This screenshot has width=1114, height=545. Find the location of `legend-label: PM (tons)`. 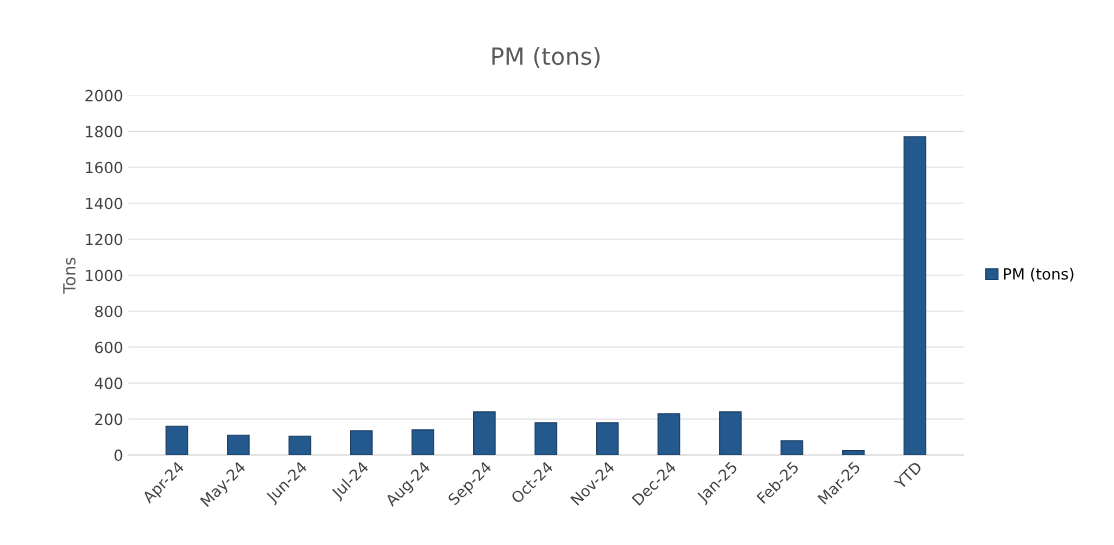

legend-label: PM (tons) is located at coordinates (1039, 274).